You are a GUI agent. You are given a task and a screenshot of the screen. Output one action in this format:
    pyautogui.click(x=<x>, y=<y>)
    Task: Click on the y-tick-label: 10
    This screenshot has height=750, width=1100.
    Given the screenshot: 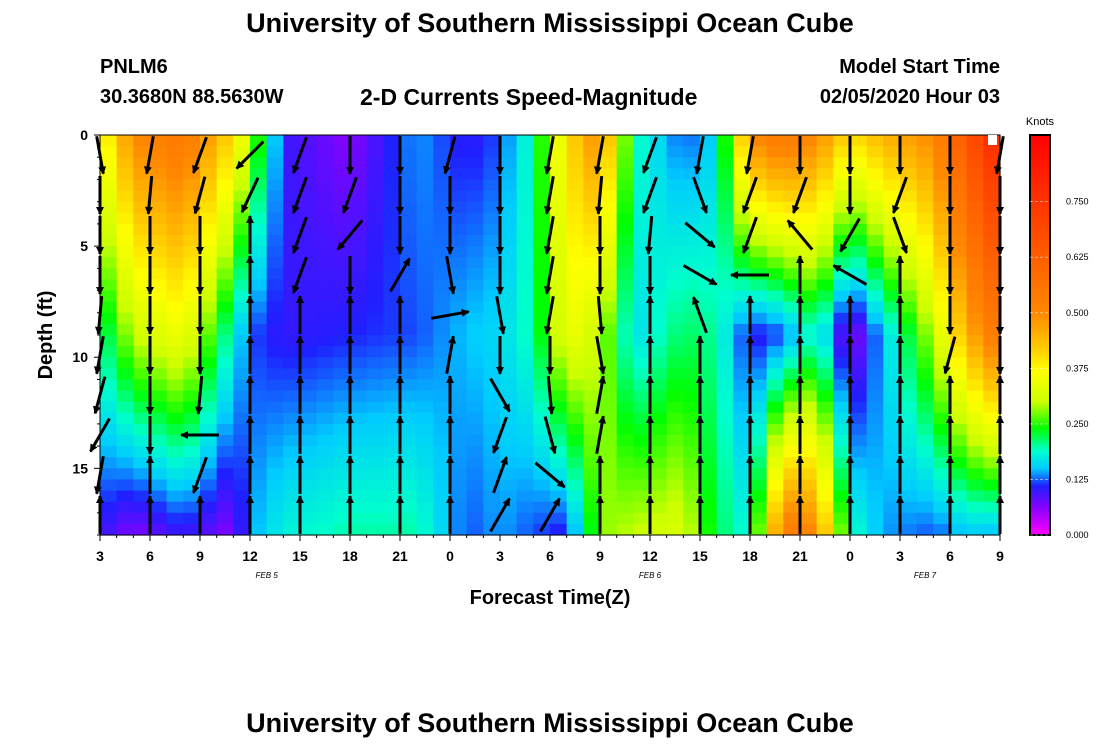 What is the action you would take?
    pyautogui.click(x=80, y=357)
    